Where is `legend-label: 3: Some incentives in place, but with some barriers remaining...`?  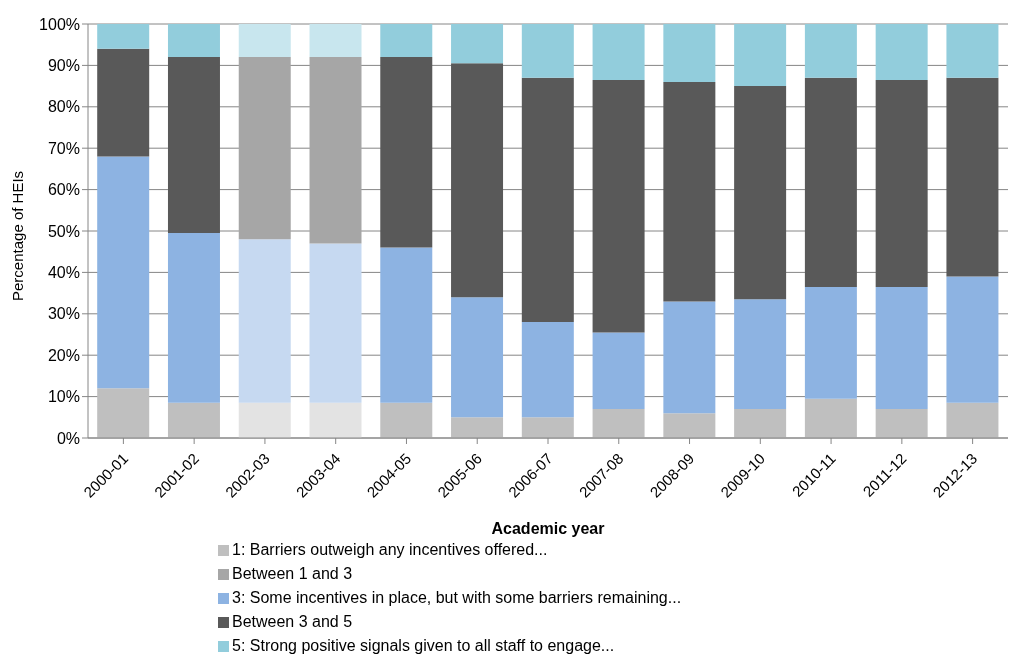 legend-label: 3: Some incentives in place, but with some barriers remaining... is located at coordinates (457, 598).